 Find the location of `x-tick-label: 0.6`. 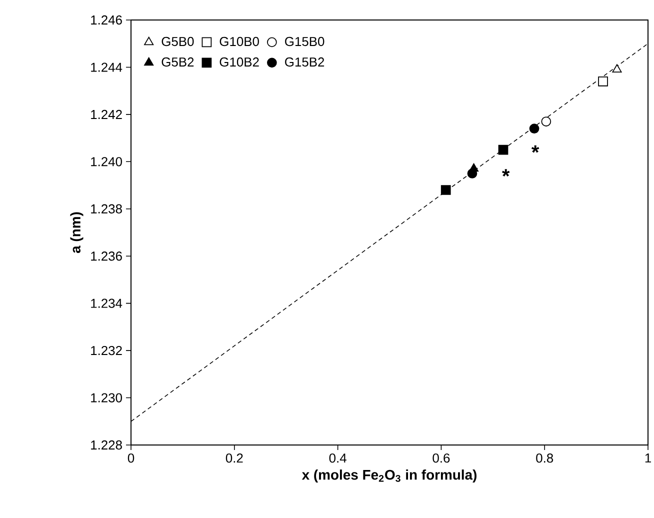

x-tick-label: 0.6 is located at coordinates (441, 458).